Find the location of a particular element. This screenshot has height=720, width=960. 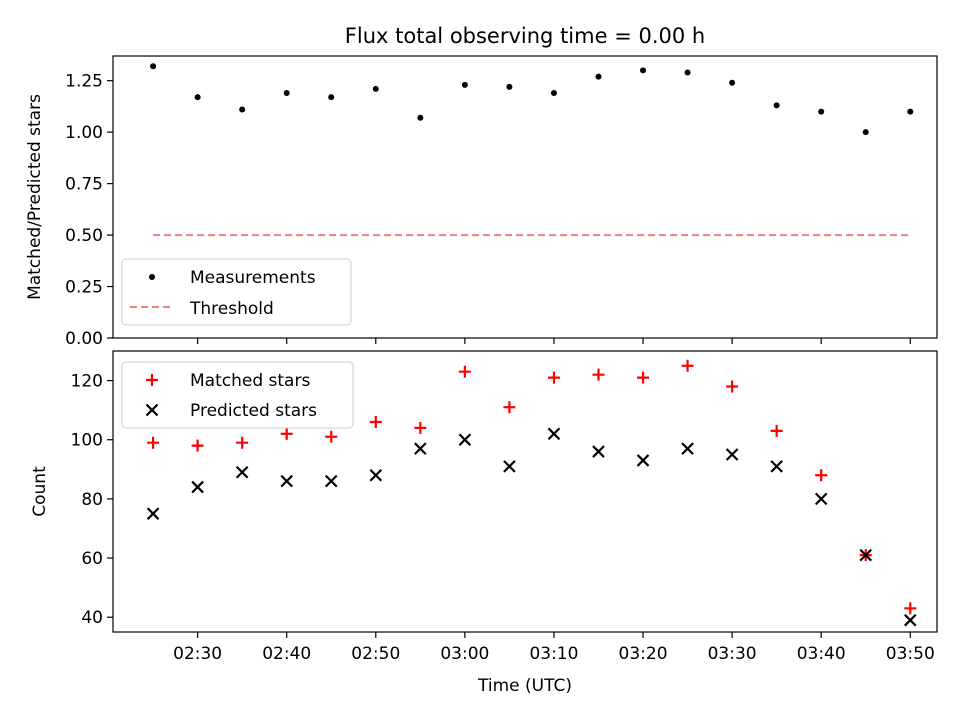

y-tick-label: 40 is located at coordinates (92, 618).